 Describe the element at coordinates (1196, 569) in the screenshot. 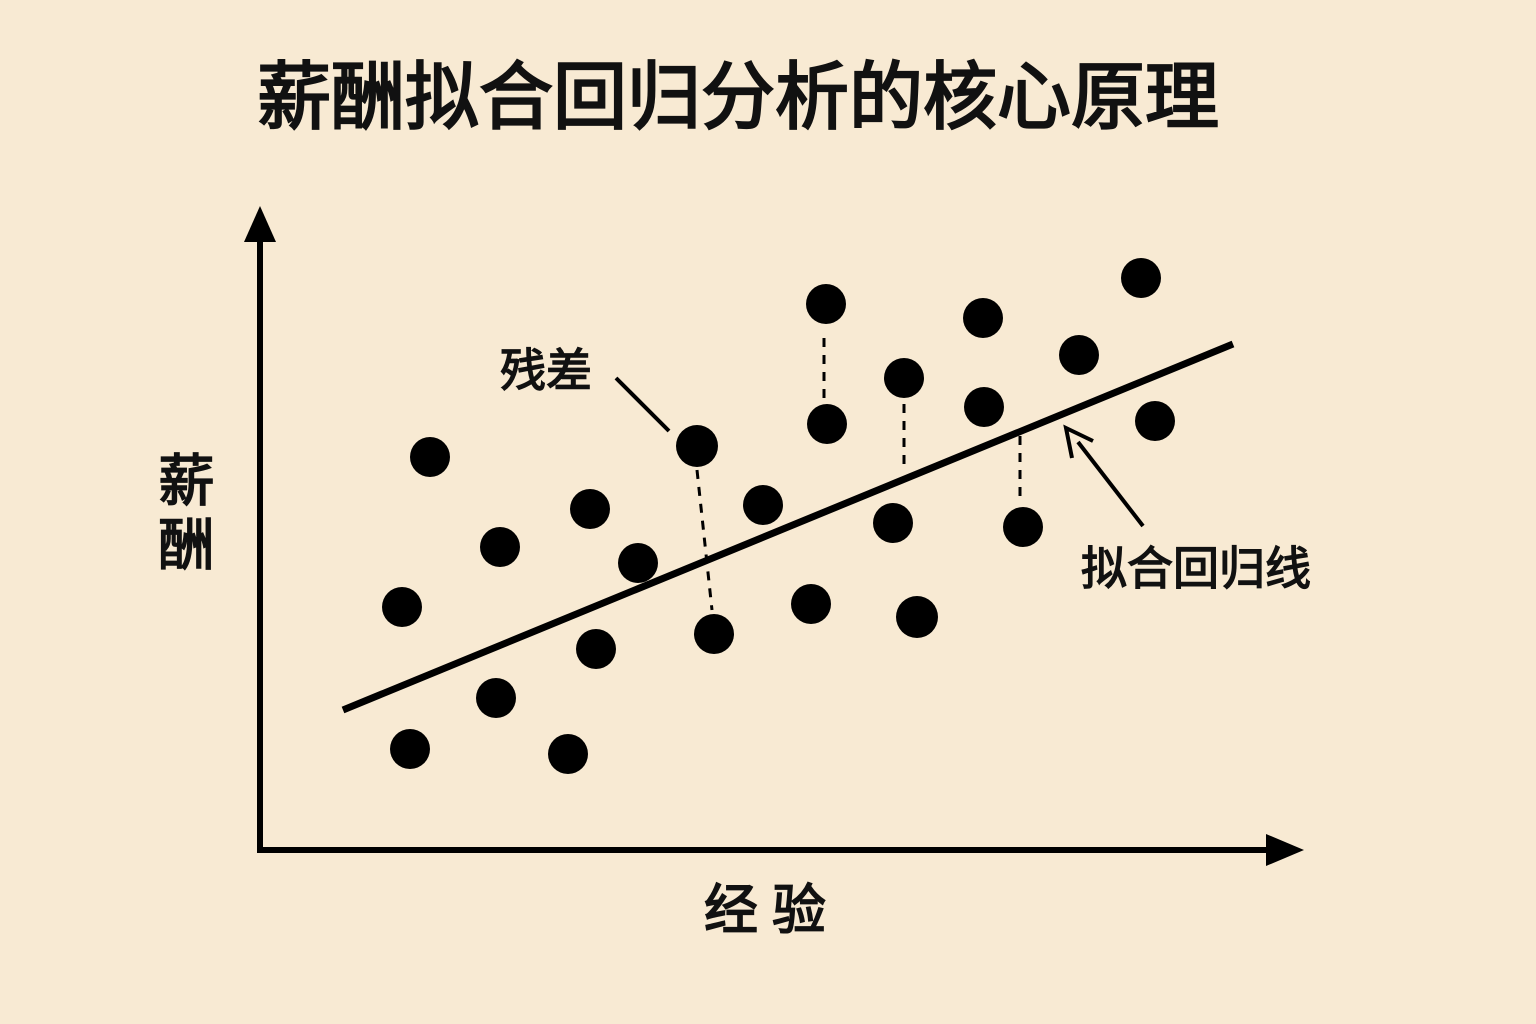

I see `line-label: 拟合回归线` at that location.